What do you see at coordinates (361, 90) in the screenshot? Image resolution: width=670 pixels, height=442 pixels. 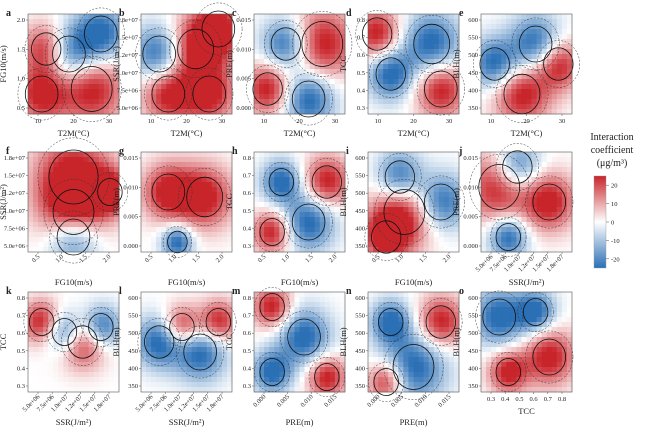 I see `y-tick-label: 0.4` at bounding box center [361, 90].